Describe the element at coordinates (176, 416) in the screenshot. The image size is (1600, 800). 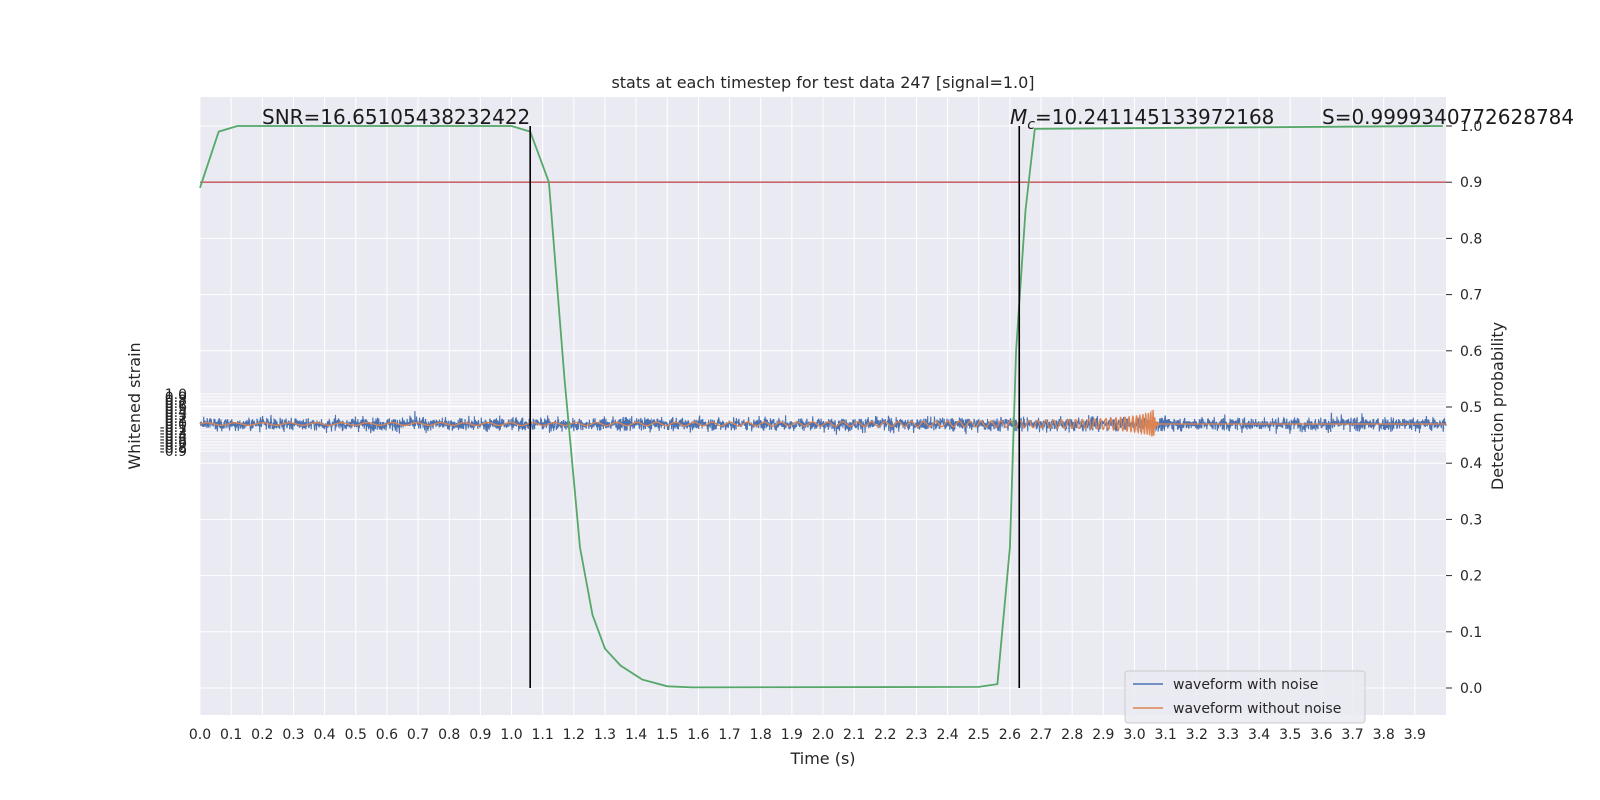
I see `y-tick-label: 0.3` at that location.